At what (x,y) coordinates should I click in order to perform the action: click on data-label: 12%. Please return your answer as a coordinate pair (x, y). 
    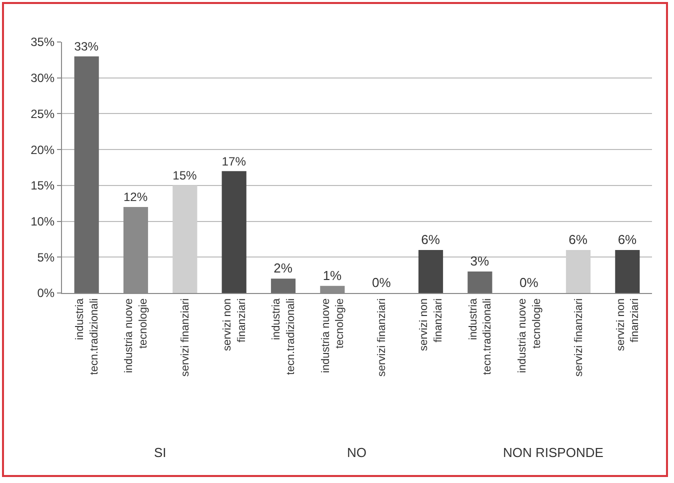
    Looking at the image, I should click on (135, 197).